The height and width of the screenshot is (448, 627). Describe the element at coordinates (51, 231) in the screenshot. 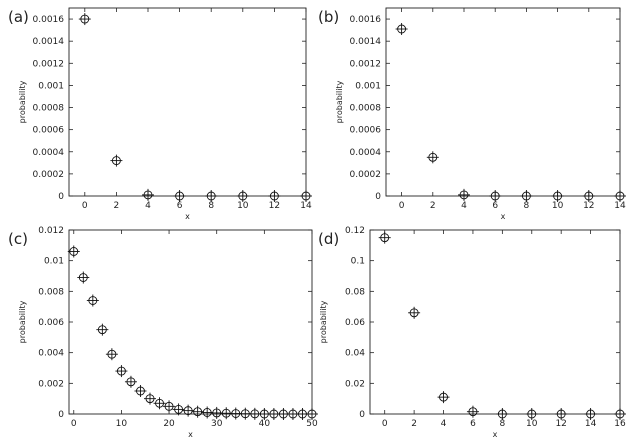

I see `y-tick-label: 0.012` at that location.